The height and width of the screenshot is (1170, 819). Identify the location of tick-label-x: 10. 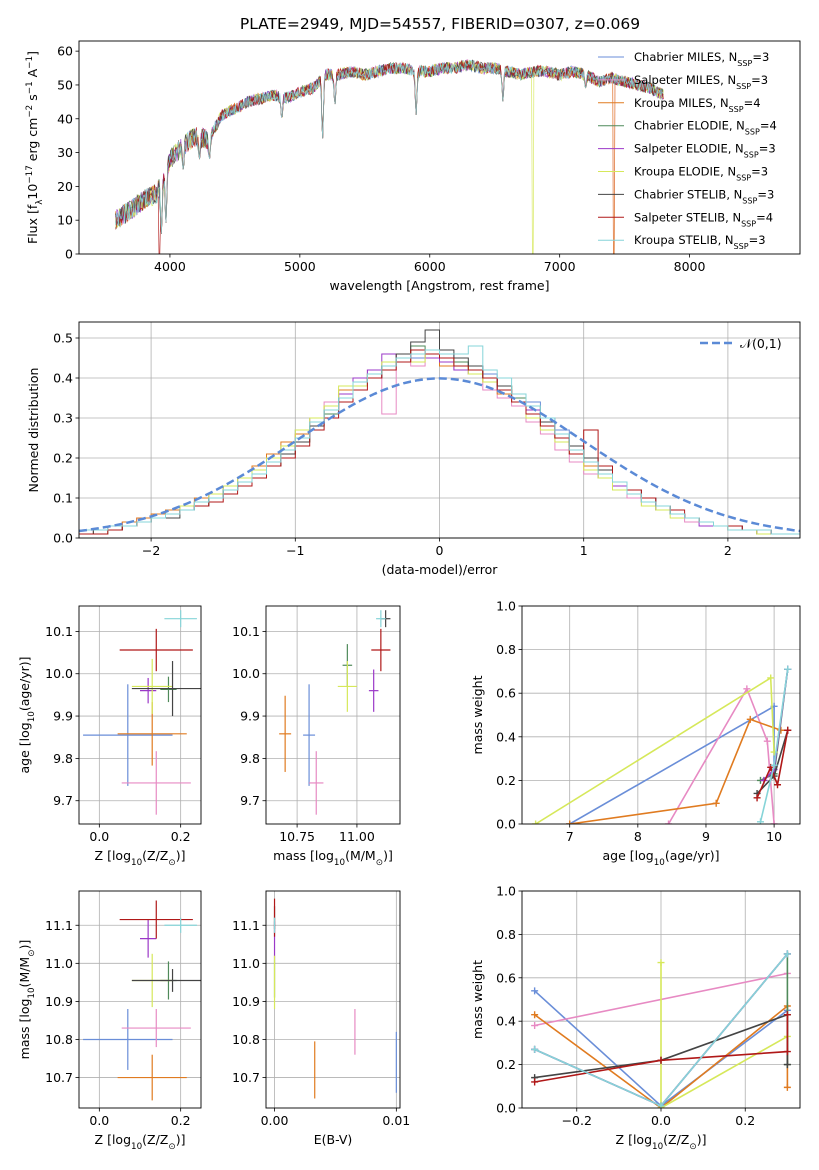
(774, 836).